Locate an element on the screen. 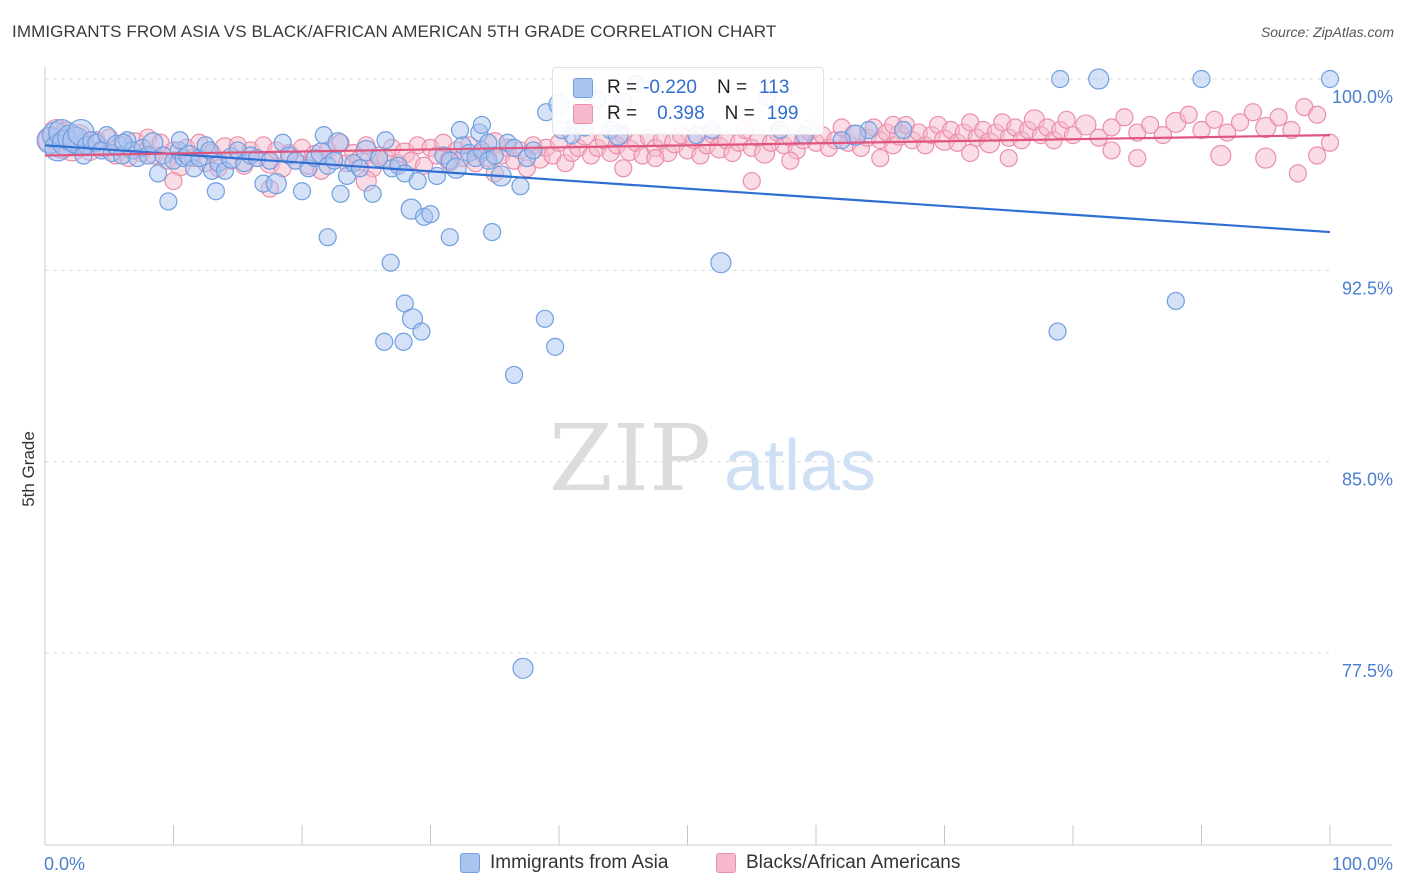 Image resolution: width=1406 pixels, height=892 pixels. stats-row-black: R = 0.398 N = 199 is located at coordinates (685, 114).